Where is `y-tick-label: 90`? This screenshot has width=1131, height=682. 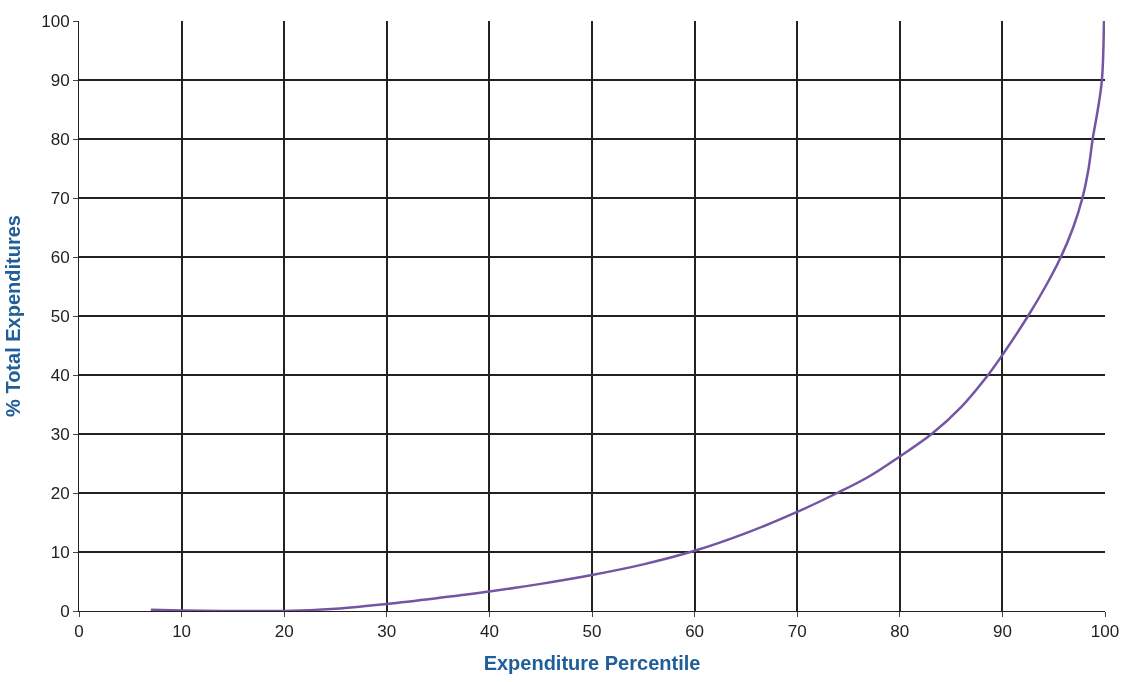
y-tick-label: 90 is located at coordinates (60, 80).